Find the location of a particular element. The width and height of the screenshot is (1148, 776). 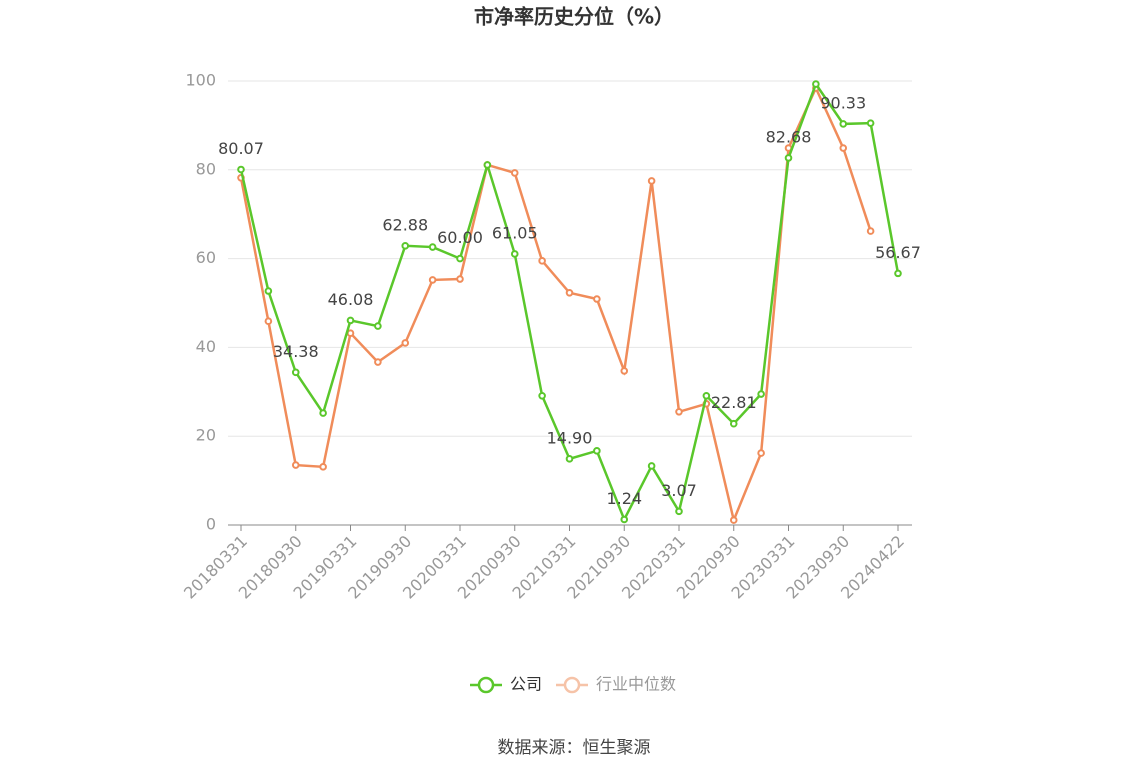

data-label: 90.33 is located at coordinates (843, 102).